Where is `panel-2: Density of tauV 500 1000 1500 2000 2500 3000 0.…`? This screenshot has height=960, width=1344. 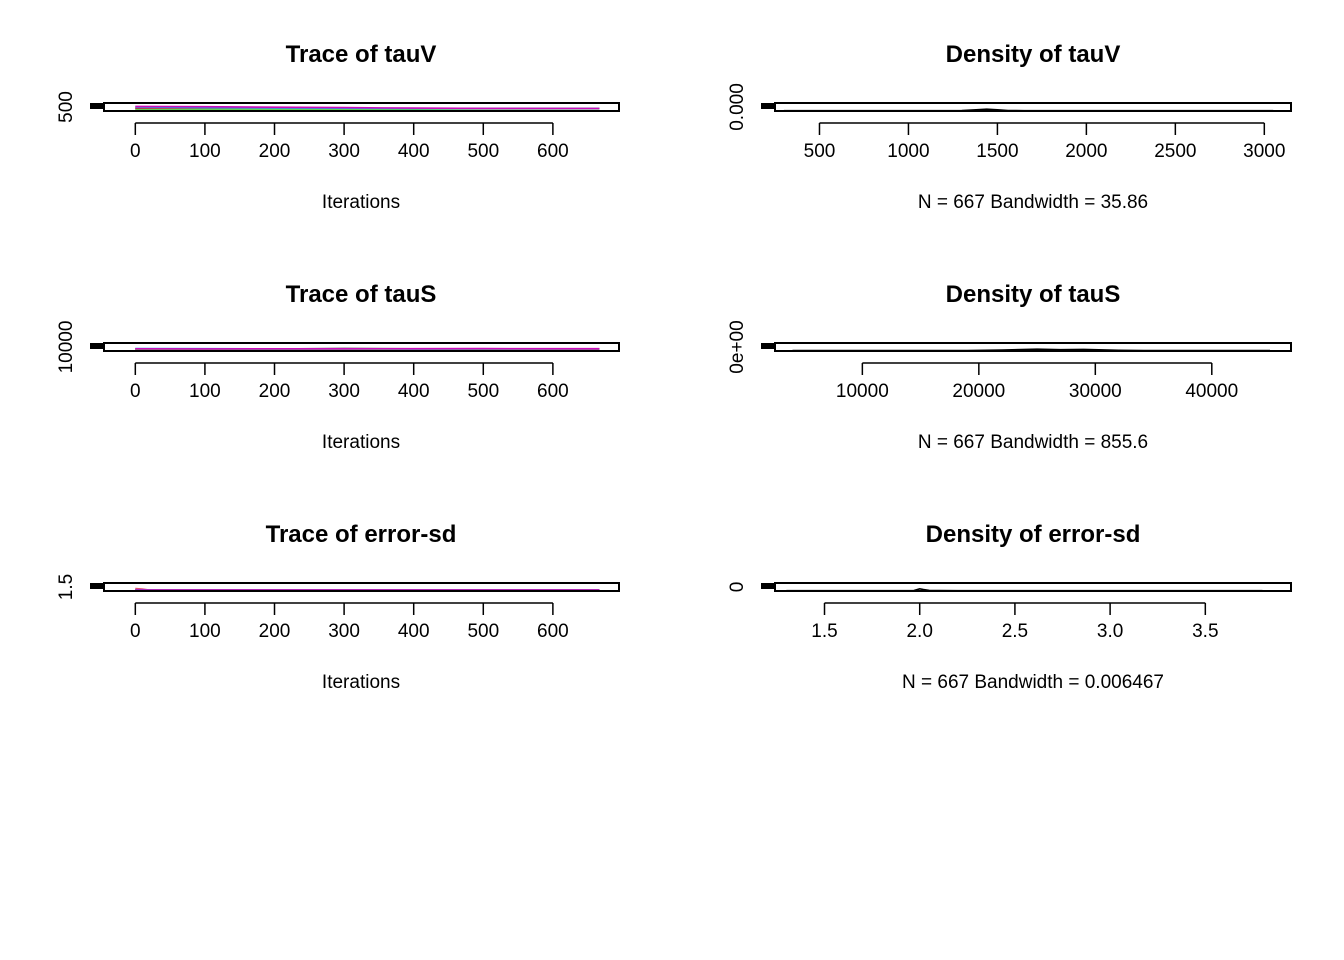
panel-2: Density of tauV 500 1000 1500 2000 2500 3000 0.… is located at coordinates (1009, 127).